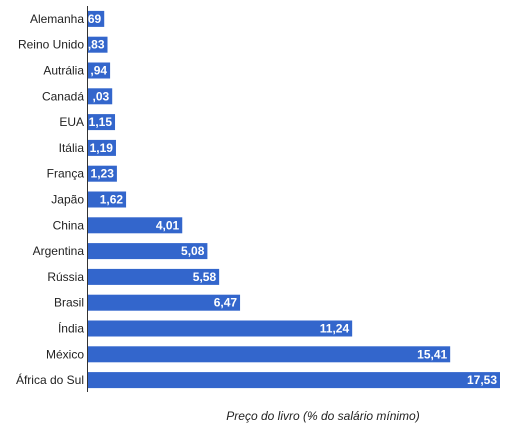 The width and height of the screenshot is (510, 426). I want to click on bar-japao, so click(107, 199).